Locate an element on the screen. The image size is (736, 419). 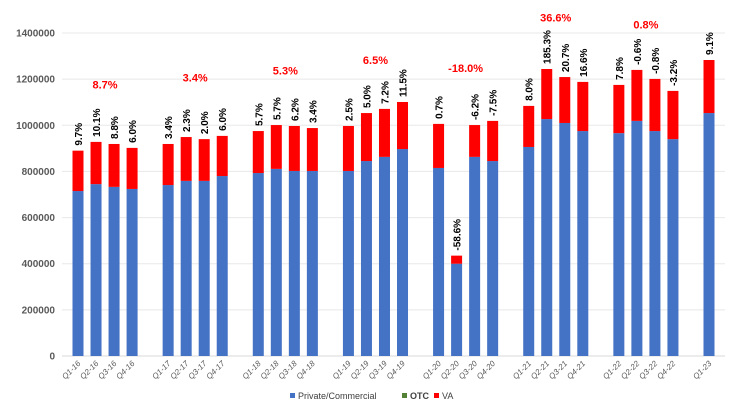
bar-percent-label: 20.7% is located at coordinates (566, 58).